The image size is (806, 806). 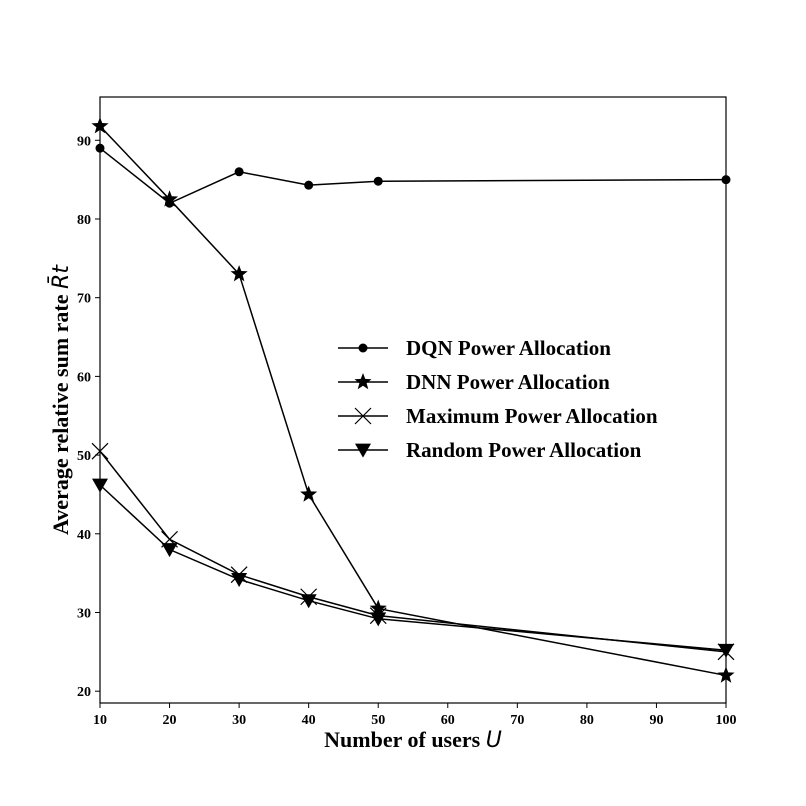 What do you see at coordinates (309, 720) in the screenshot?
I see `x-tick-label: 40` at bounding box center [309, 720].